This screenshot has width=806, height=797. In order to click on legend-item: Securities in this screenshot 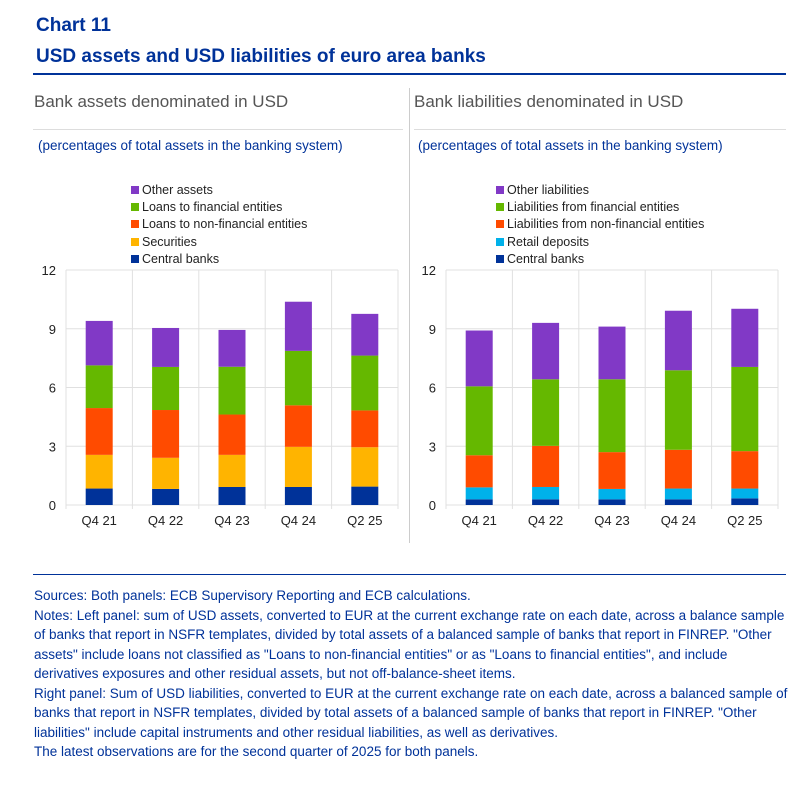, I will do `click(219, 241)`.